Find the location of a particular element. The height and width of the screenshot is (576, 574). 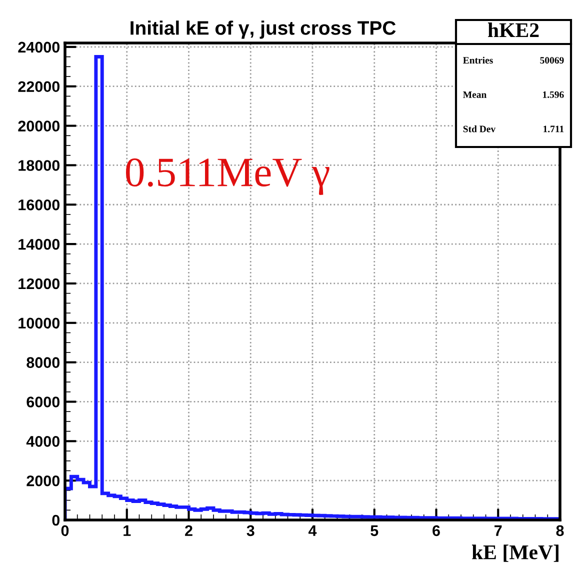

y-tick-label: 12000 is located at coordinates (39, 284).